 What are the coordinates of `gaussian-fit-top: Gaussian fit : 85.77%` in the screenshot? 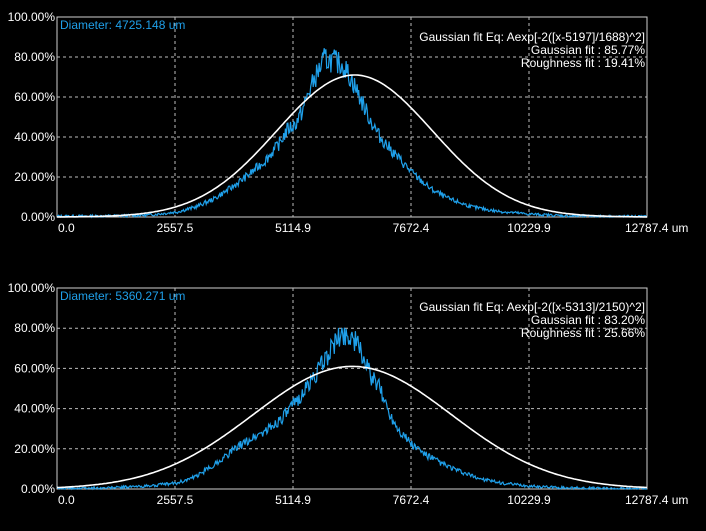 It's located at (588, 50).